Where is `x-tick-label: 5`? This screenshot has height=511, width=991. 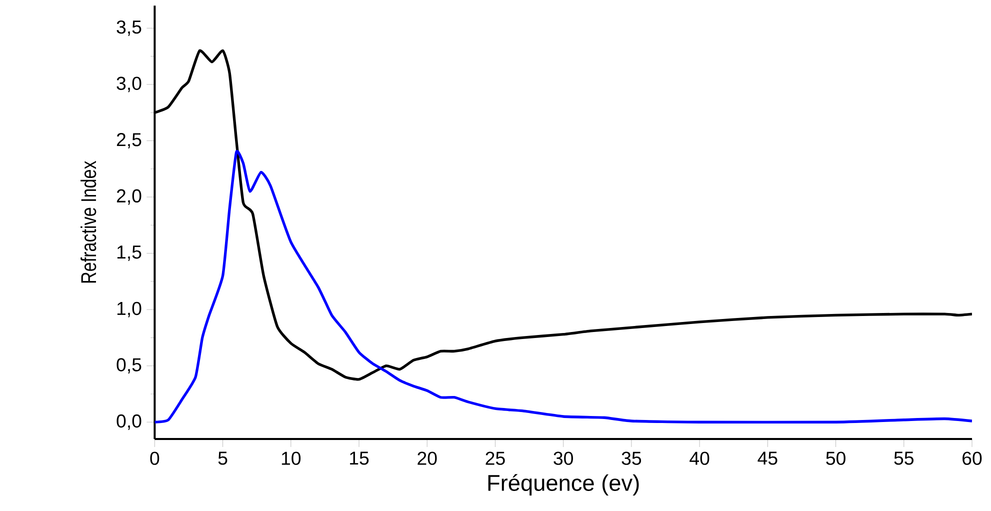 x-tick-label: 5 is located at coordinates (223, 458).